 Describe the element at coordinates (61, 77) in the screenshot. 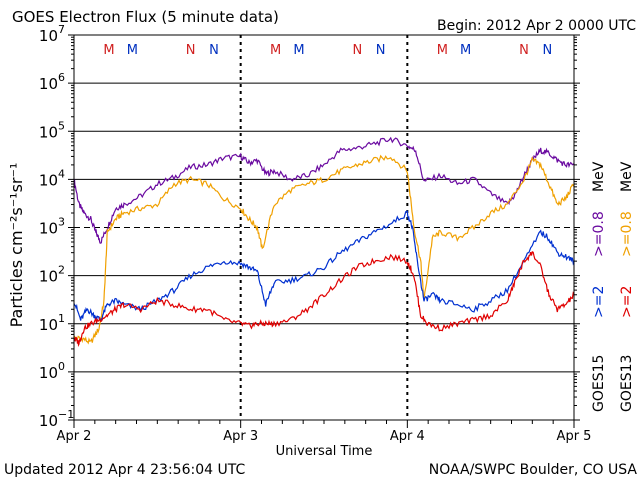

I see `y-tick-exponent: 6` at that location.